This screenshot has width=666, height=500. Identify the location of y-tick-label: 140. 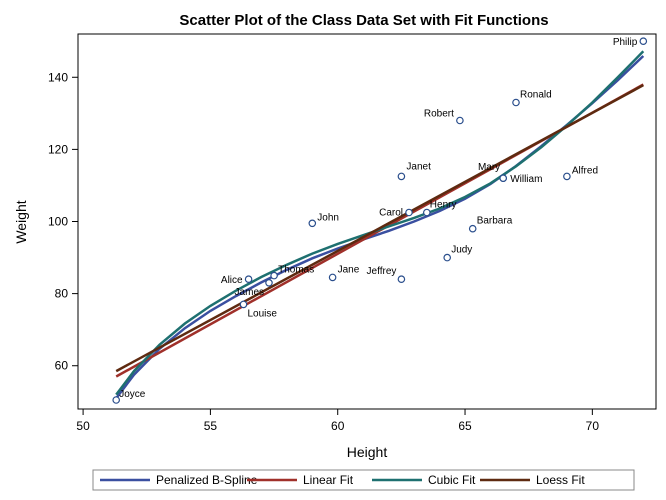
(58, 77).